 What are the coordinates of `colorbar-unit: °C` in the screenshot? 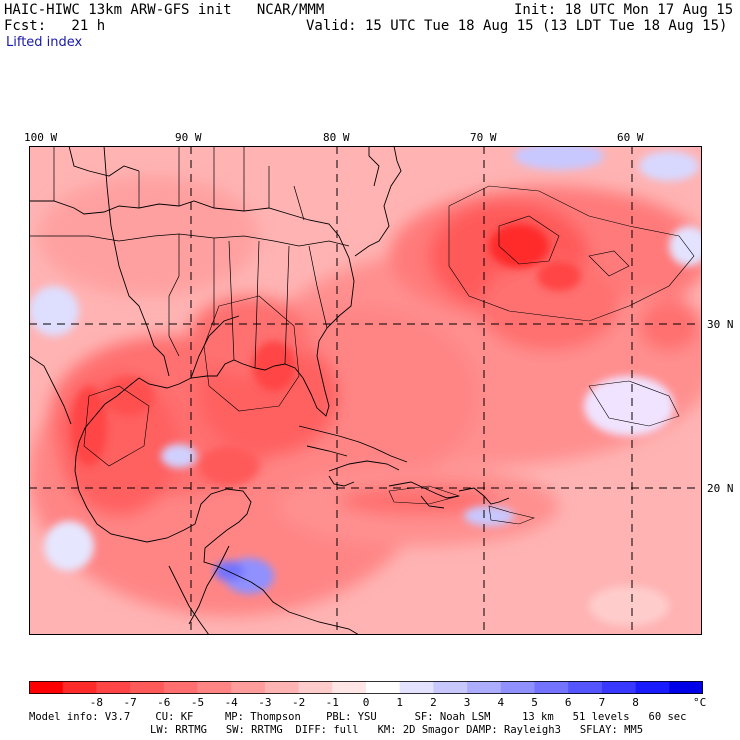 It's located at (700, 702).